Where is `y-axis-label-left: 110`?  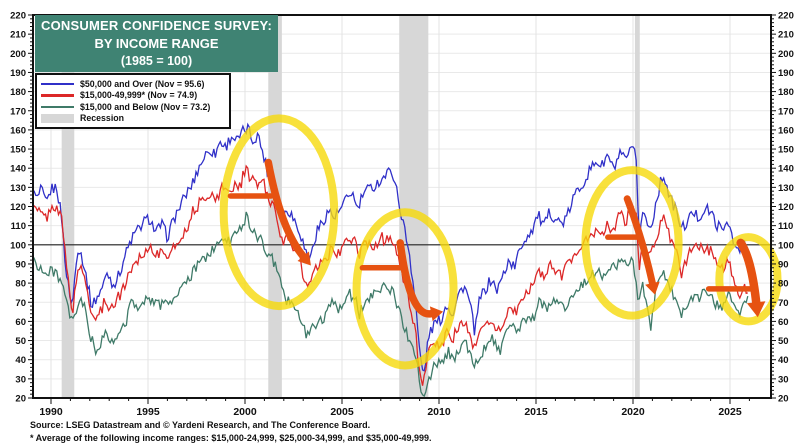 y-axis-label-left: 110 is located at coordinates (18, 226).